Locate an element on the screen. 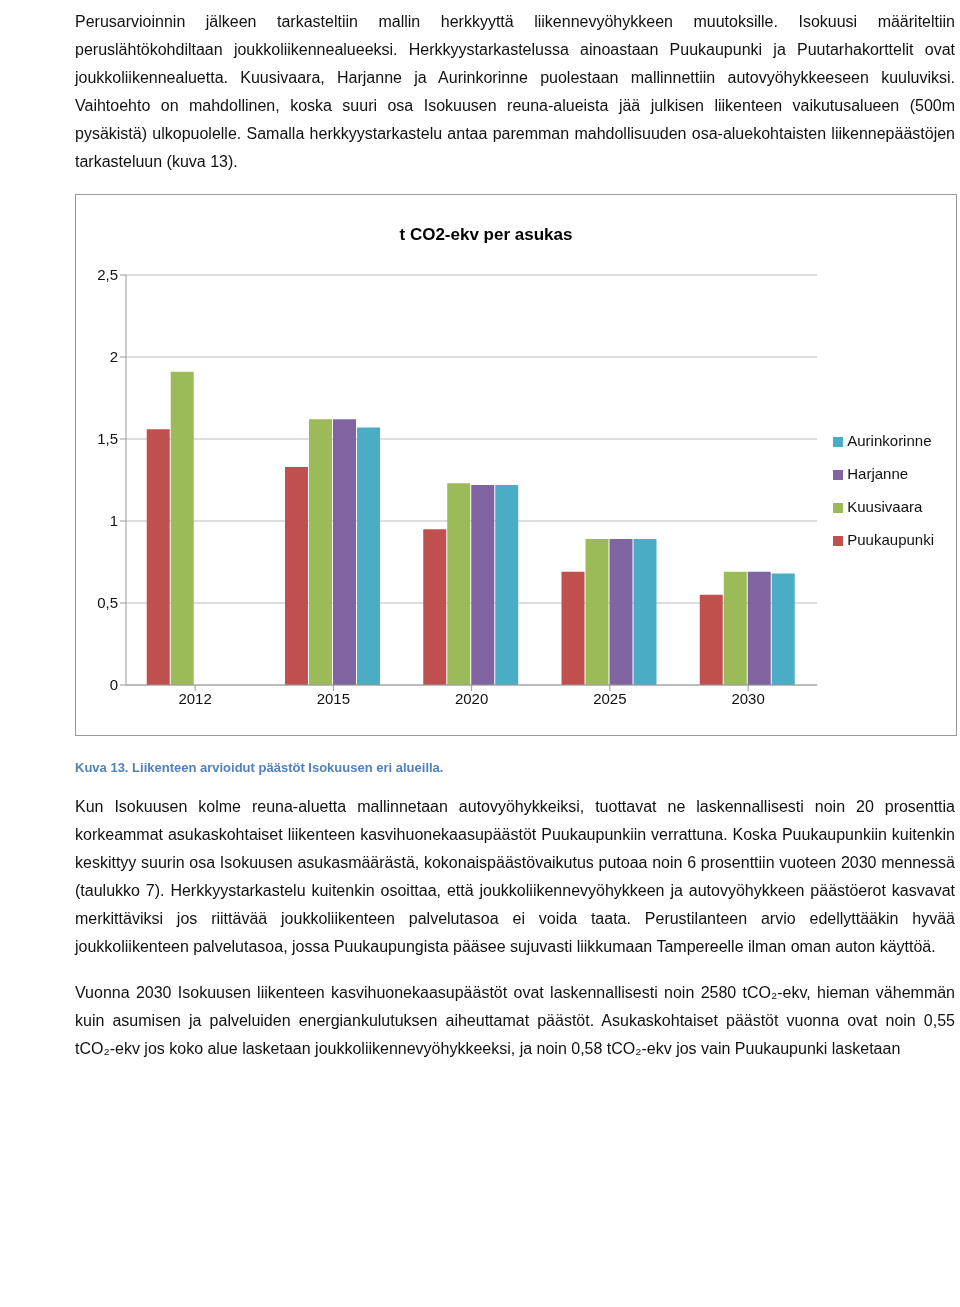 Image resolution: width=960 pixels, height=1307 pixels. legend-label: Puukaupunki is located at coordinates (890, 539).